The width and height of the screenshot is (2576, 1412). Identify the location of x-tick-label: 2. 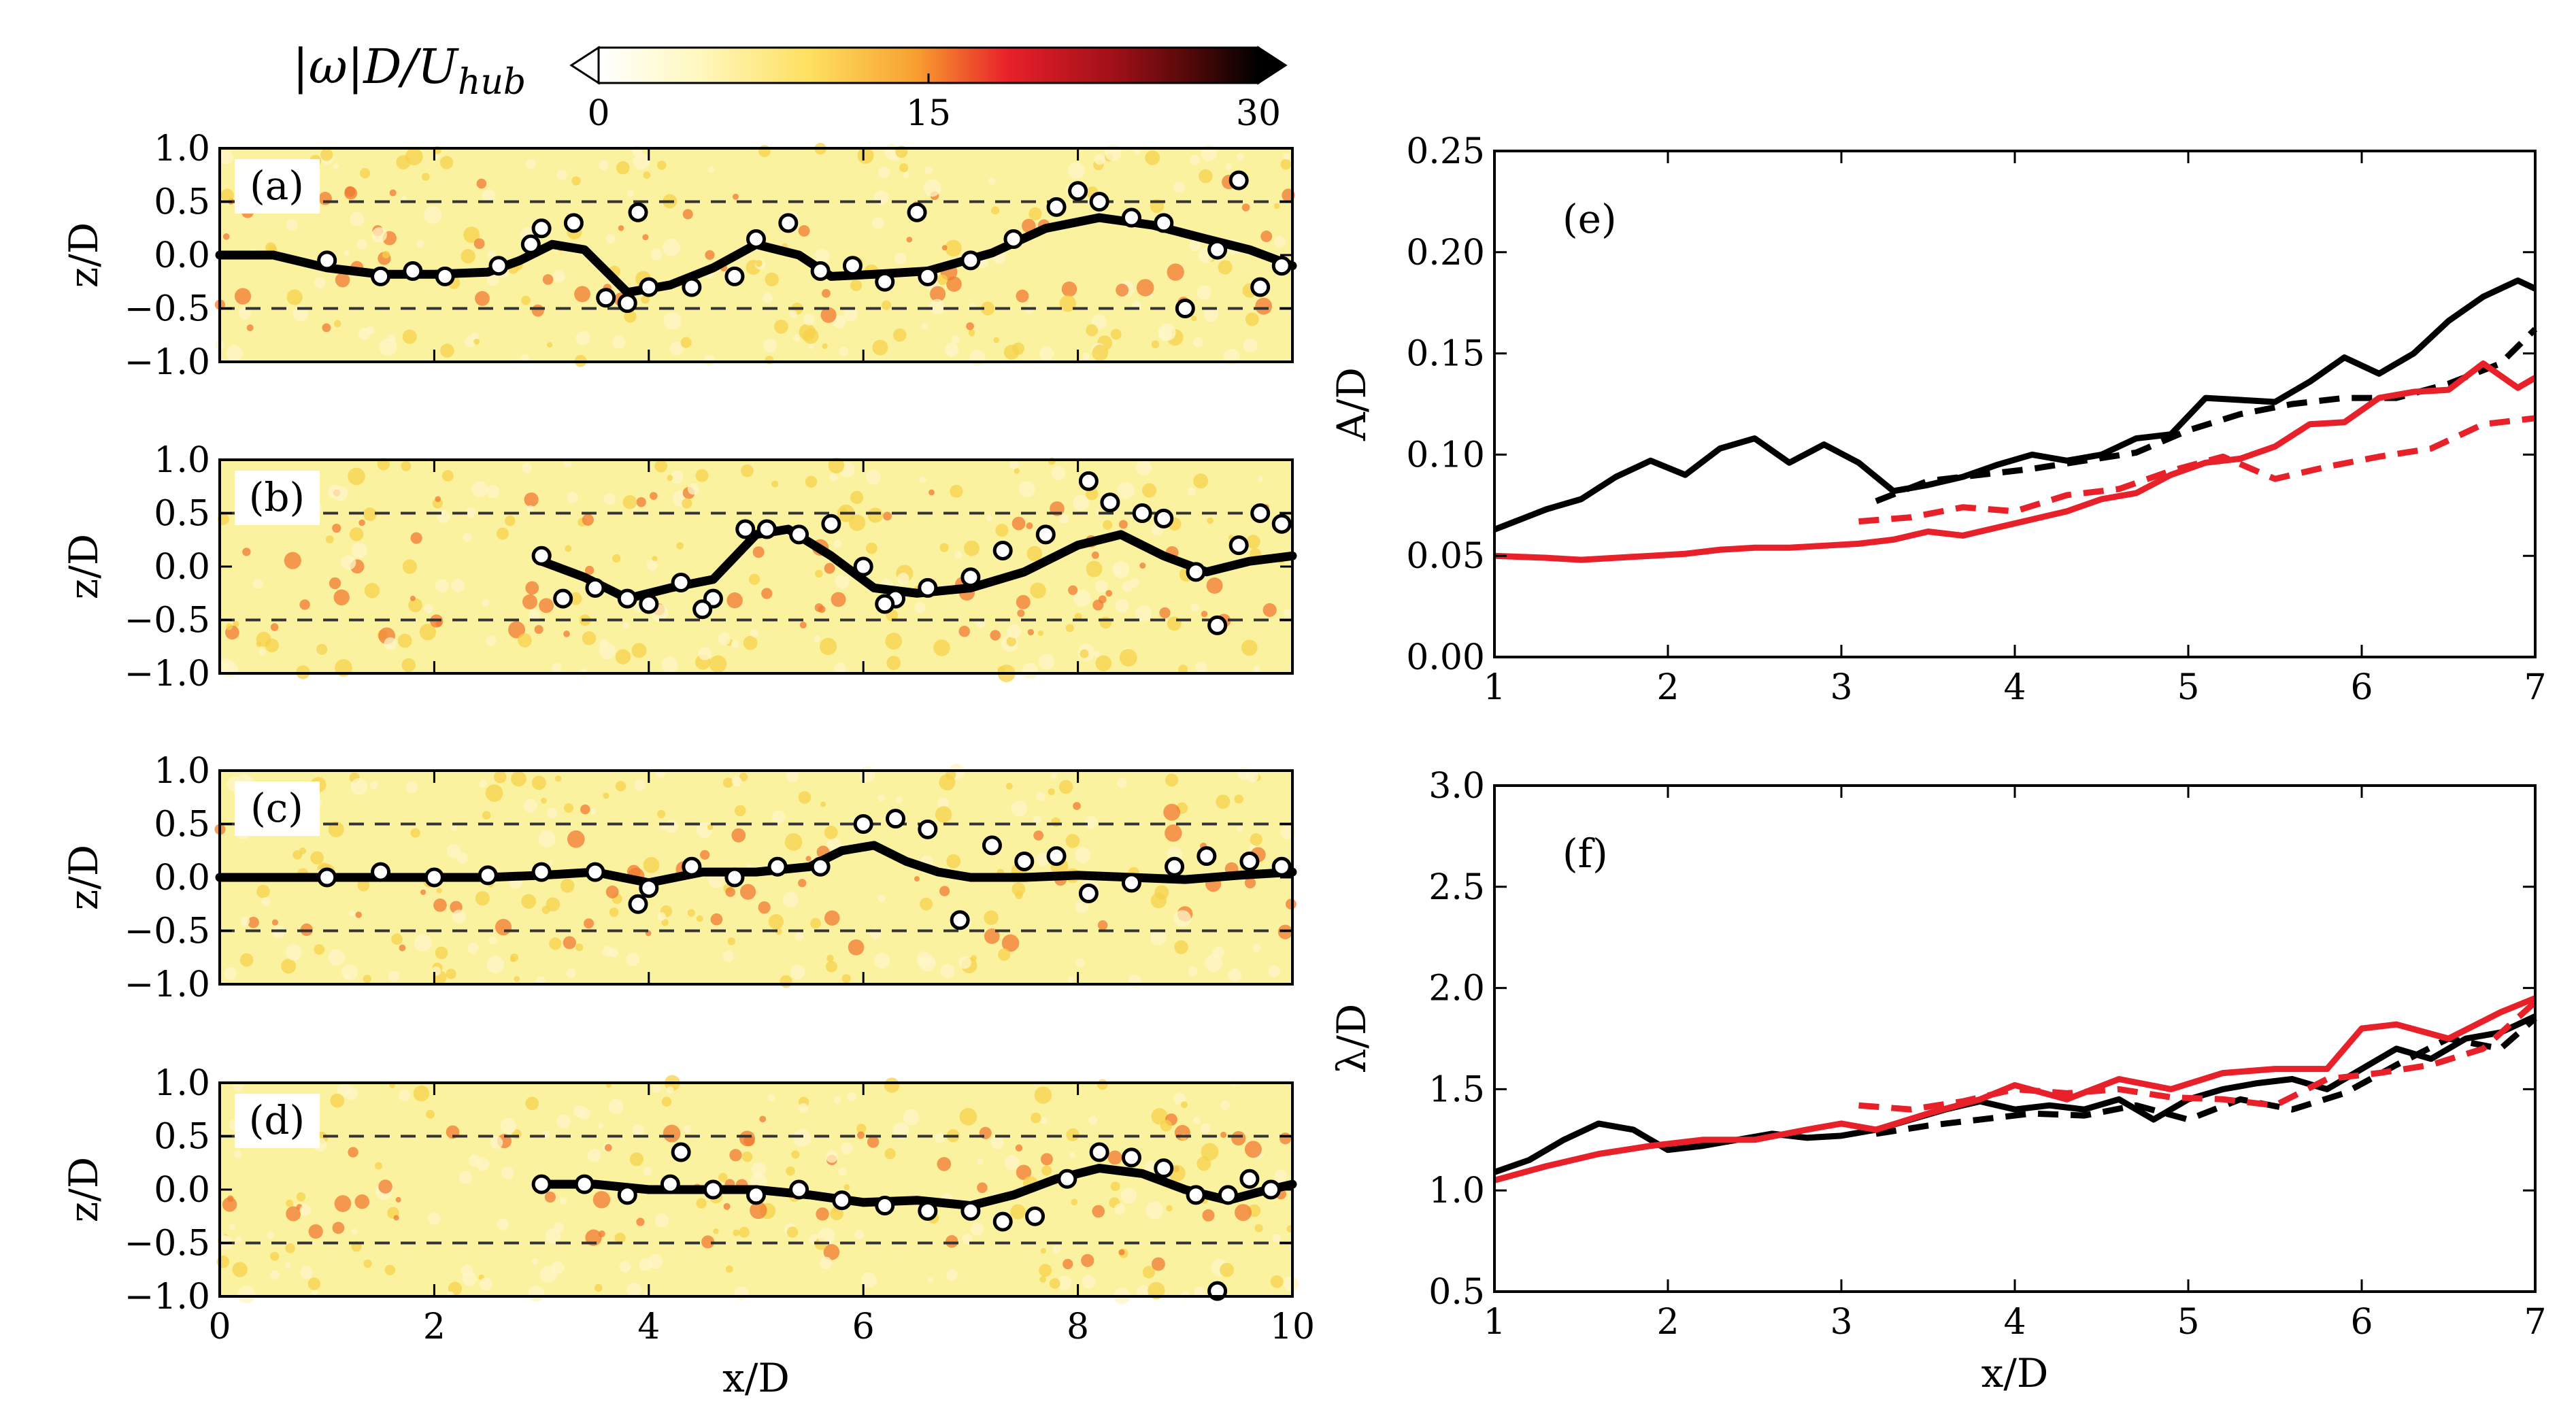
(434, 1327).